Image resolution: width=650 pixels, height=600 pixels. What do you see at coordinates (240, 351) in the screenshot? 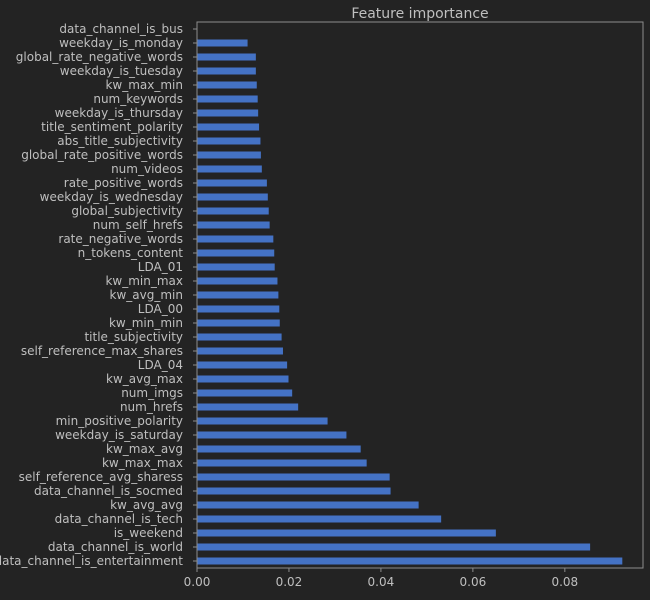
I see `bar-self_reference_max_shares` at bounding box center [240, 351].